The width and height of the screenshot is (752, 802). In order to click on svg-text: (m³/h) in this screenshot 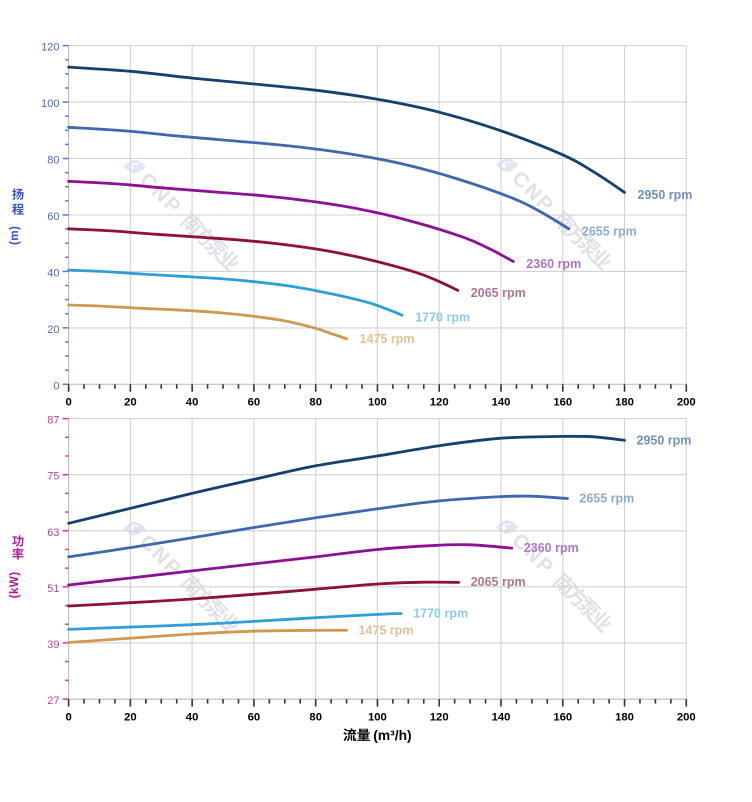, I will do `click(392, 735)`.